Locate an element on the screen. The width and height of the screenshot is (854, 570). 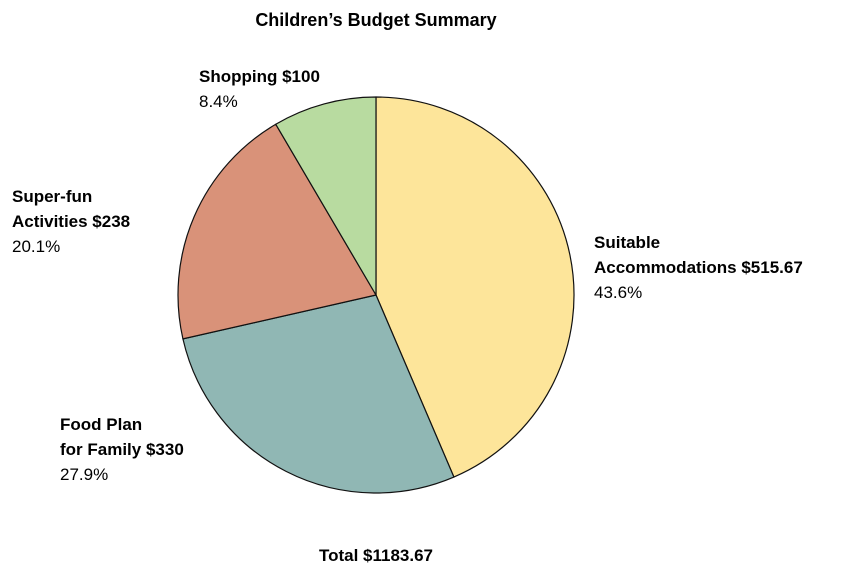
slice-name-line: Accommodations $515.67 is located at coordinates (698, 267).